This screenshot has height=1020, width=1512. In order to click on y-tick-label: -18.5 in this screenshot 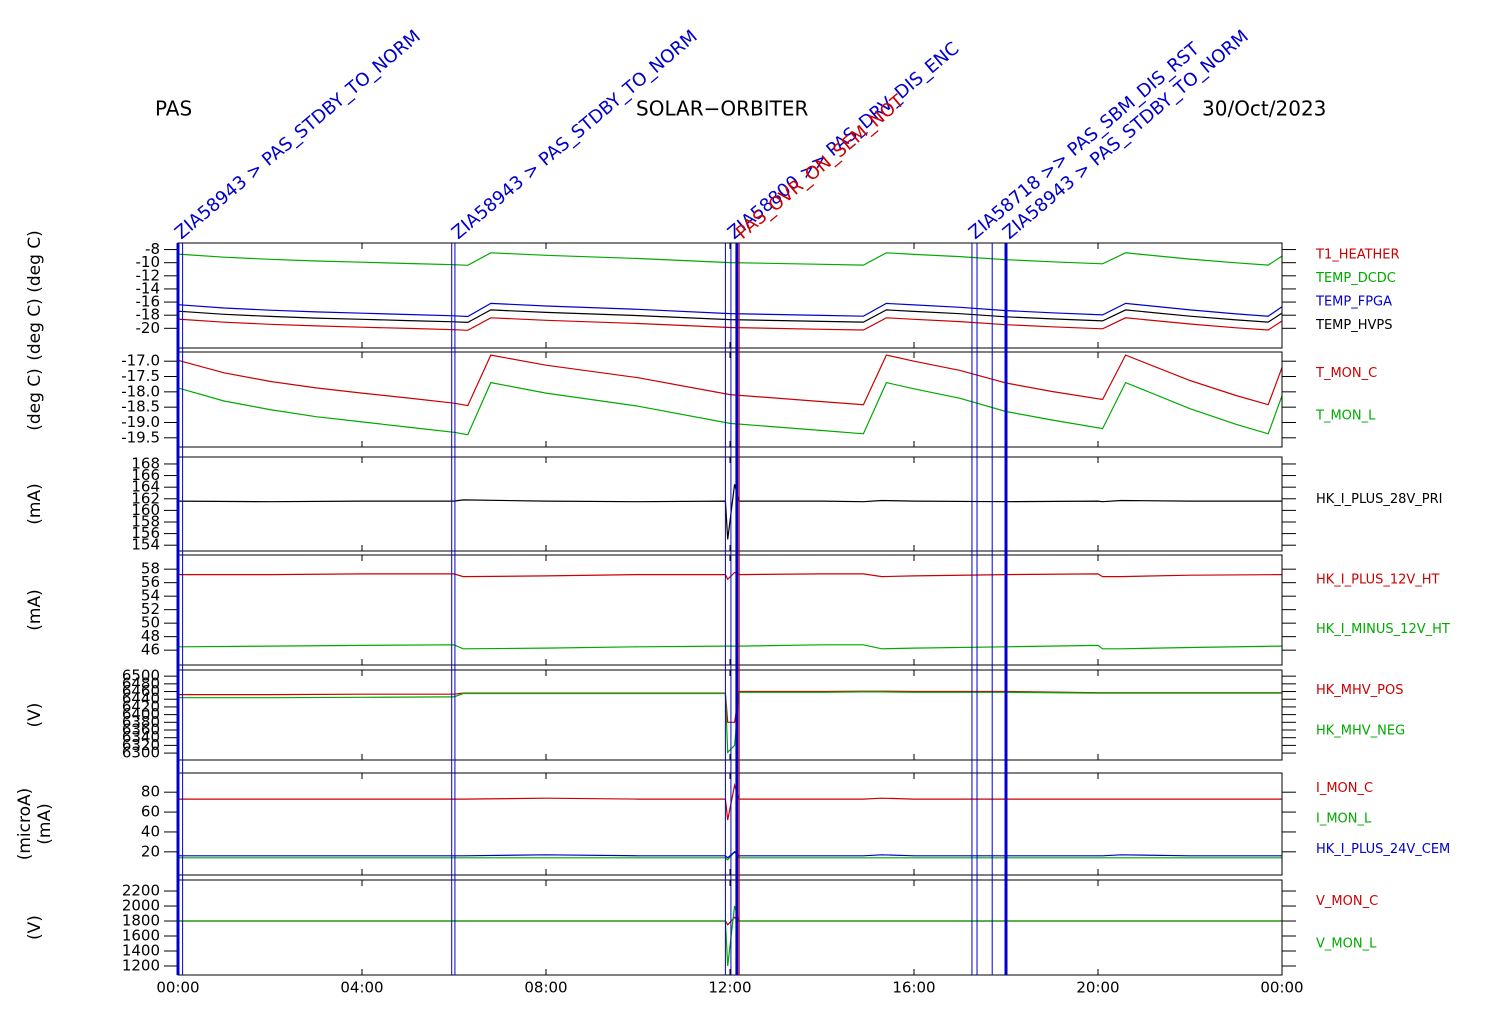, I will do `click(140, 407)`.